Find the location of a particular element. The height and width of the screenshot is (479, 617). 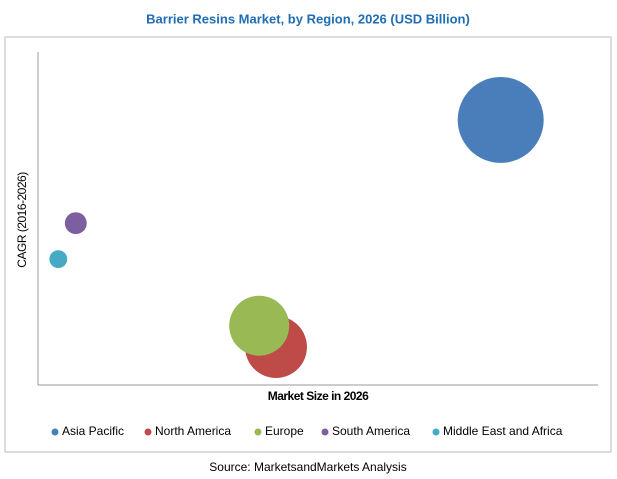

legend-label: Europe is located at coordinates (284, 431).